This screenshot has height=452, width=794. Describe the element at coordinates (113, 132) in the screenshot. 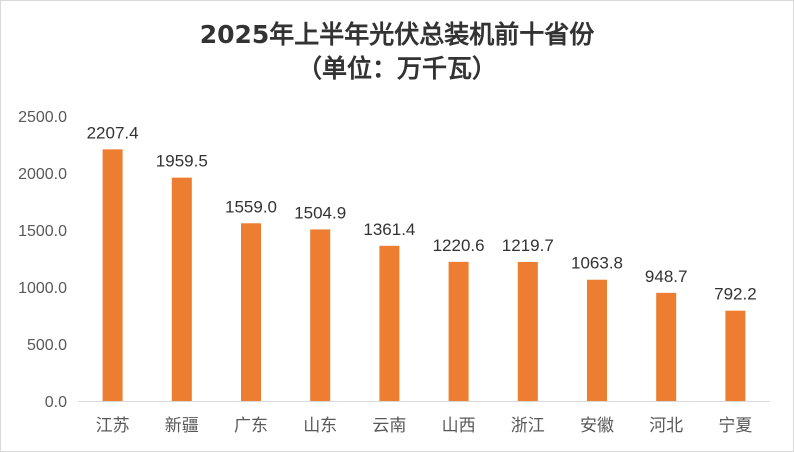

I see `data-label: 2207.4` at that location.